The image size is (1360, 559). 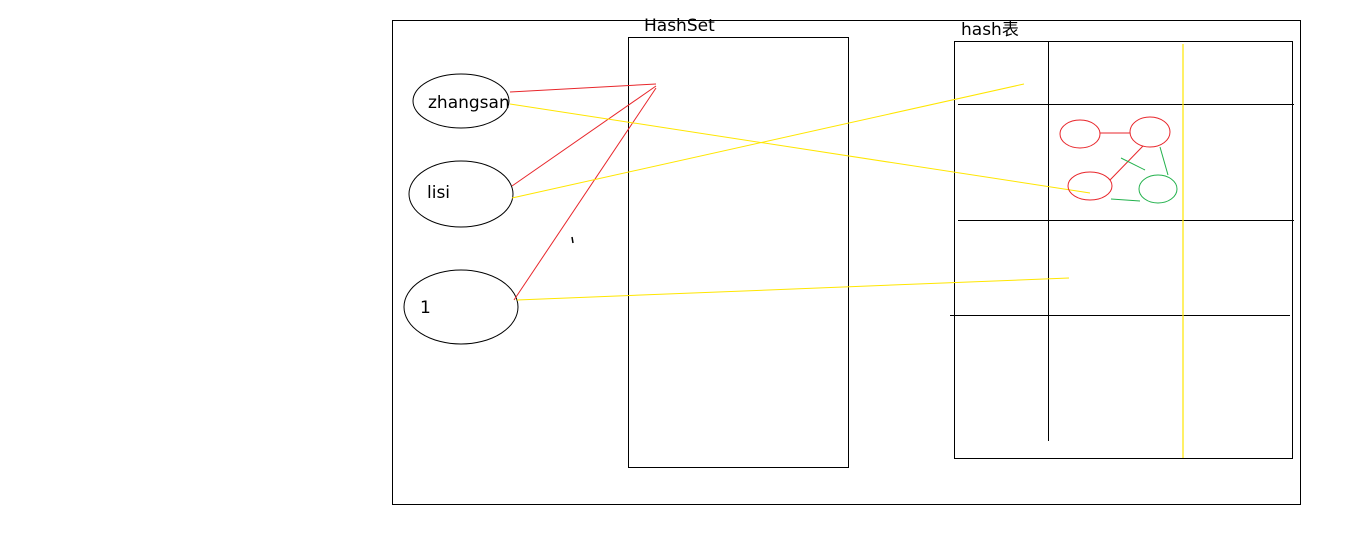 I want to click on yellow-line-zhangsan-to-table, so click(x=800, y=148).